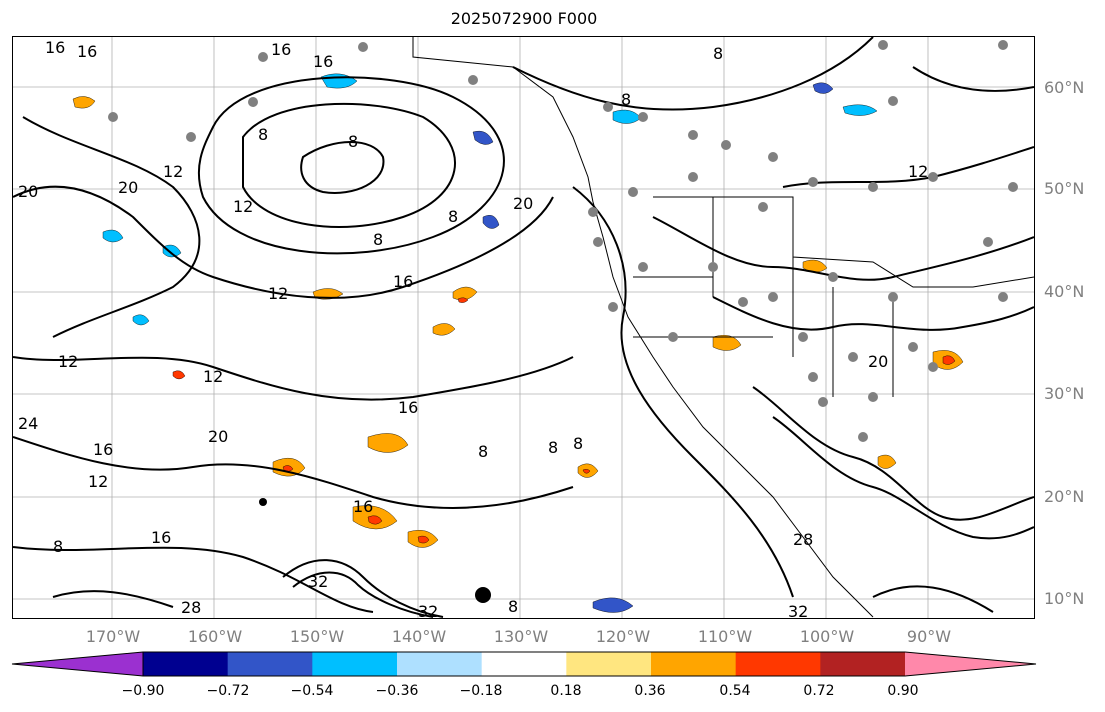 The image size is (1105, 712). Describe the element at coordinates (650, 691) in the screenshot. I see `colorbar-tick: 0.36` at that location.